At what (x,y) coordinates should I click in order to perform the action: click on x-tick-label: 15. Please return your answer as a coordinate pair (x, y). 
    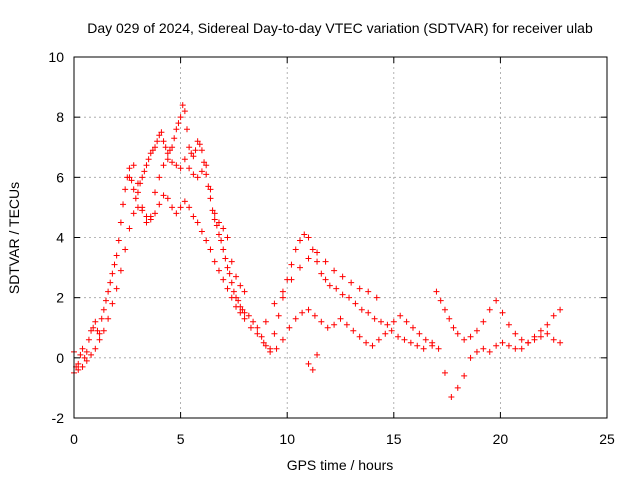
    Looking at the image, I should click on (394, 439).